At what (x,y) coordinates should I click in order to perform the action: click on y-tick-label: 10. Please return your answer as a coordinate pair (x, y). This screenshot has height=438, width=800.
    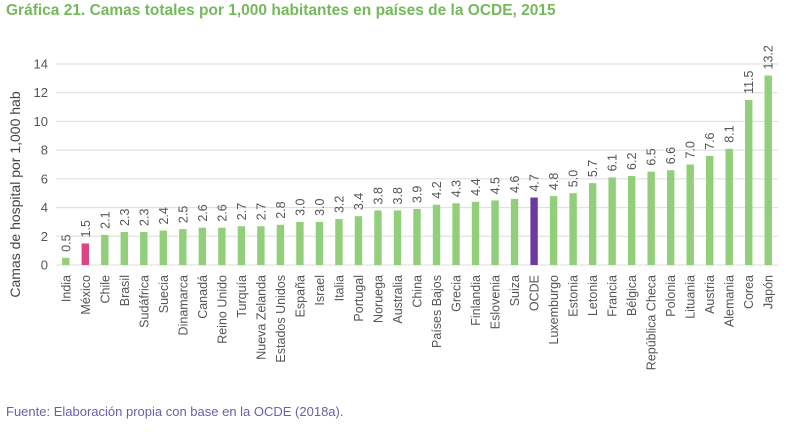
    Looking at the image, I should click on (41, 121).